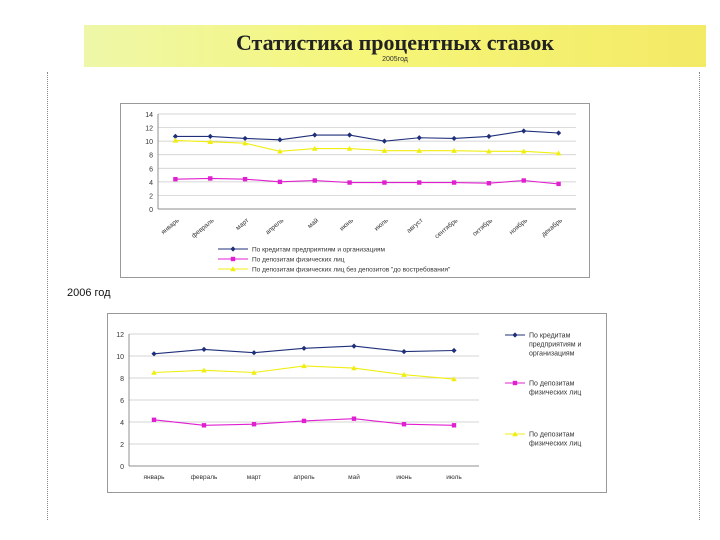  I want to click on c2-y-tick-label: 2, so click(122, 445).